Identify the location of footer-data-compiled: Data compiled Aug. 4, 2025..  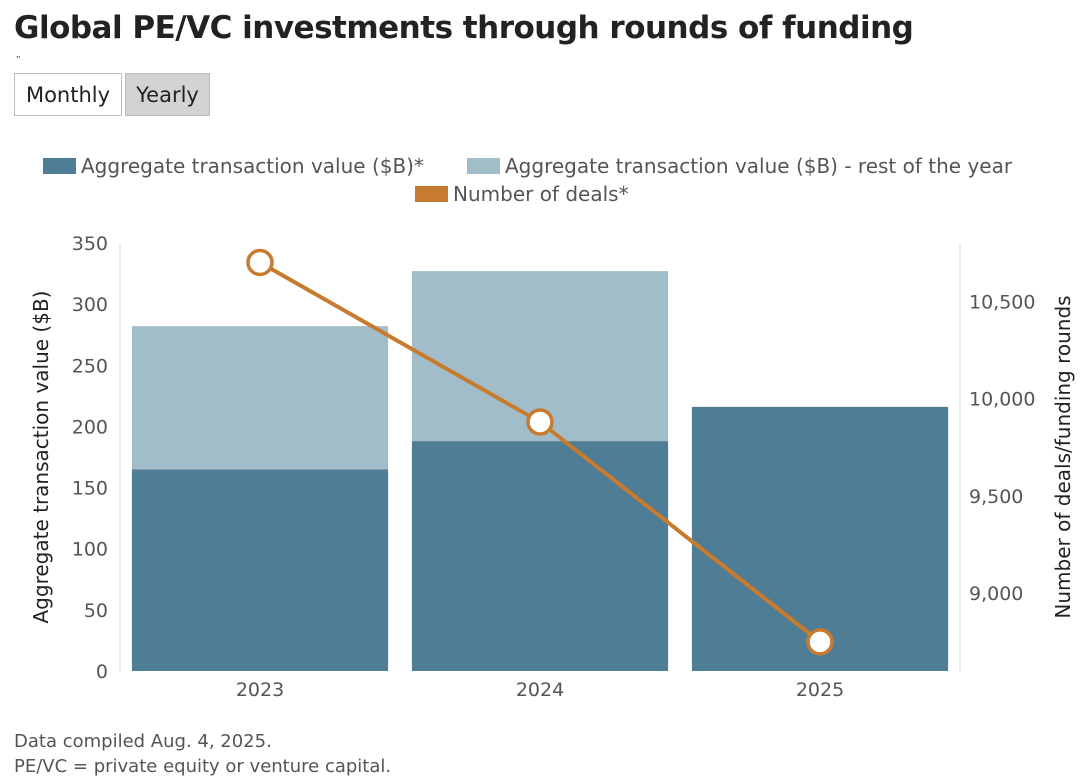
(143, 741).